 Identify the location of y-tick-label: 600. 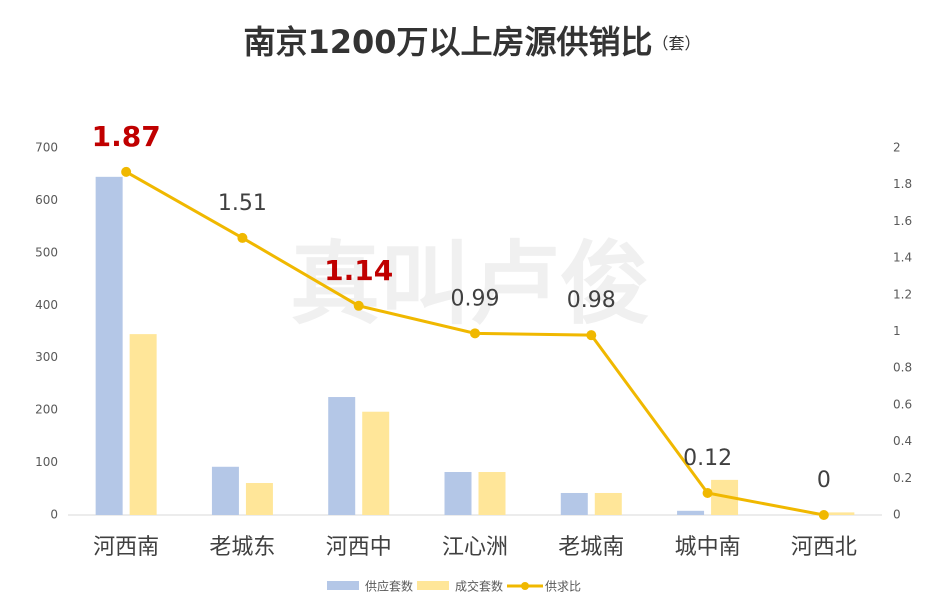
(46, 200).